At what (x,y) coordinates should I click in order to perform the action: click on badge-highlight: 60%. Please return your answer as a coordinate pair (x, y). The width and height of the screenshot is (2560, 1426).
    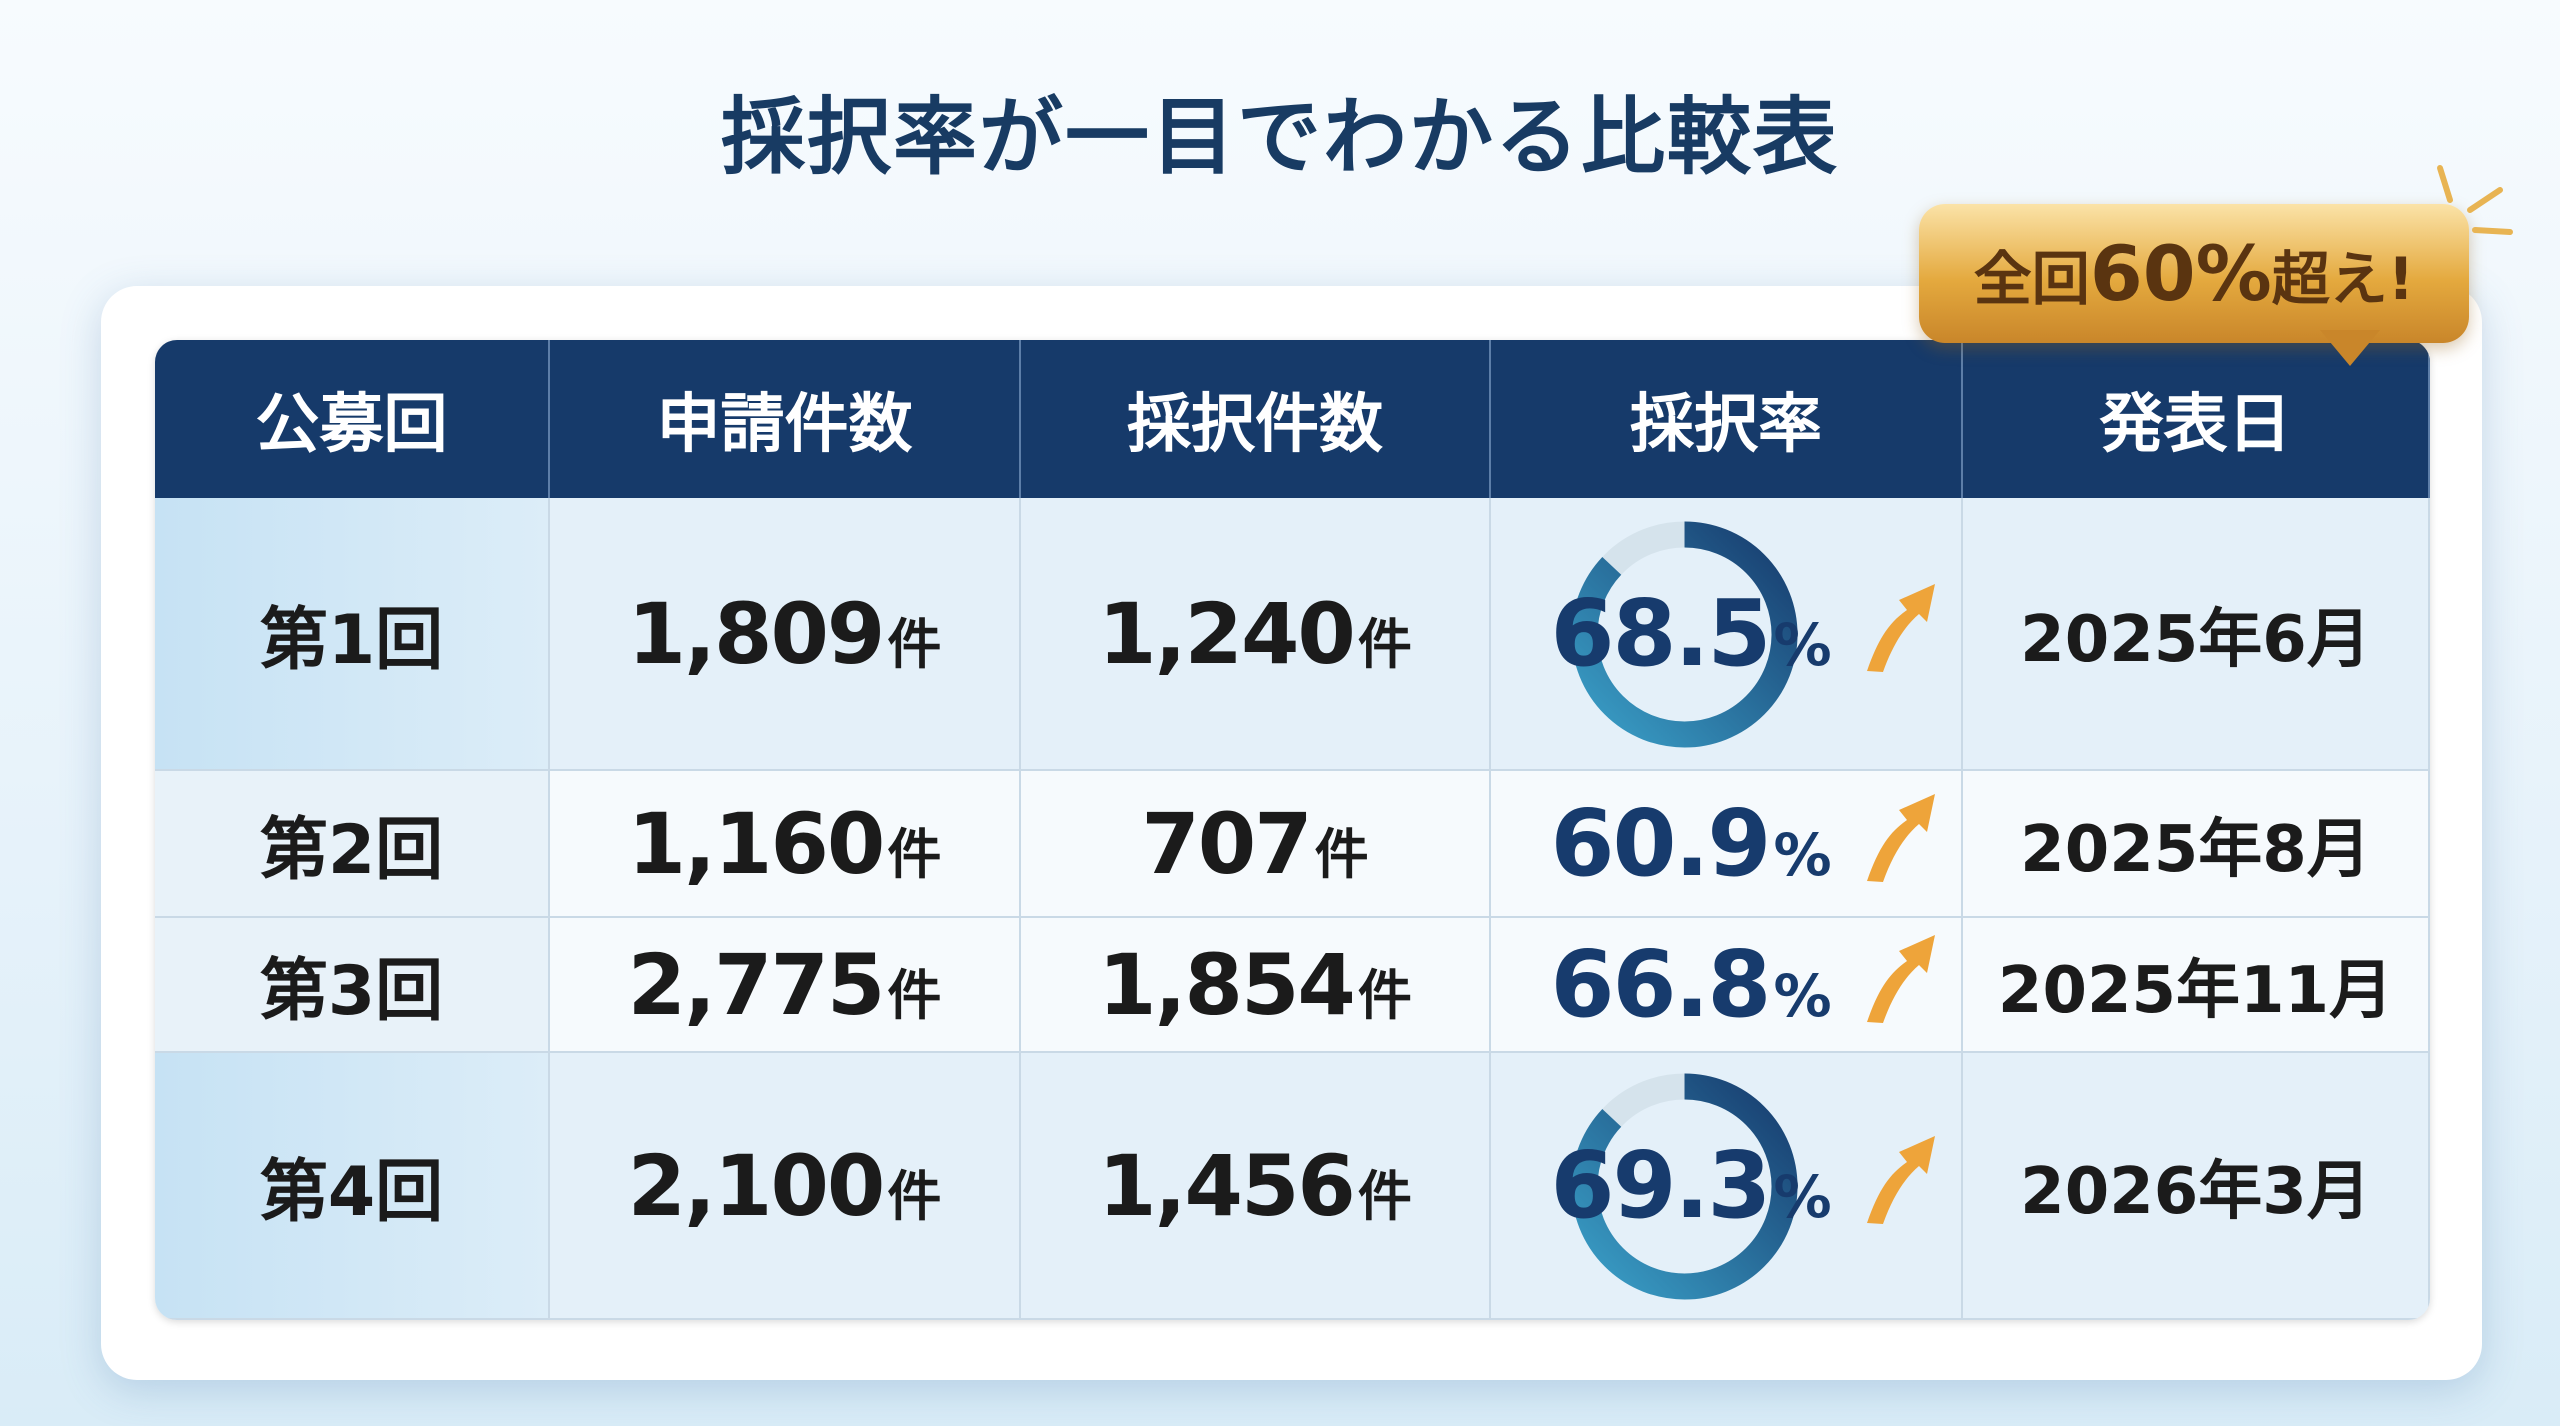
    Looking at the image, I should click on (2180, 273).